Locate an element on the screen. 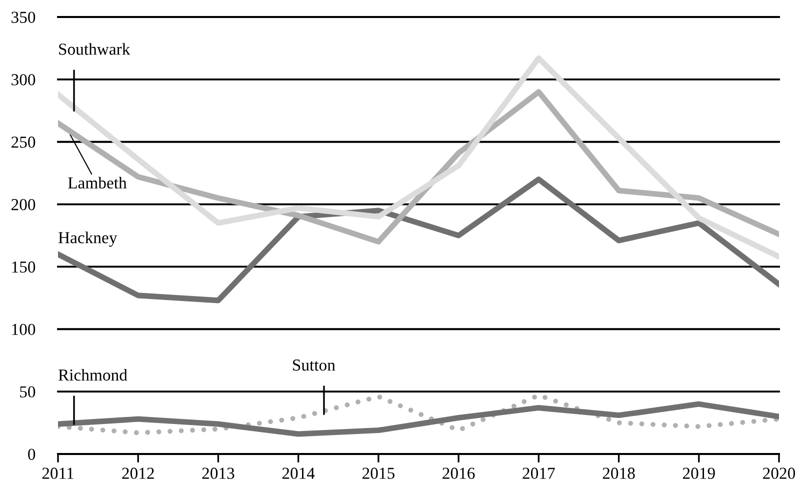 The height and width of the screenshot is (489, 804). text: Southwark is located at coordinates (94, 49).